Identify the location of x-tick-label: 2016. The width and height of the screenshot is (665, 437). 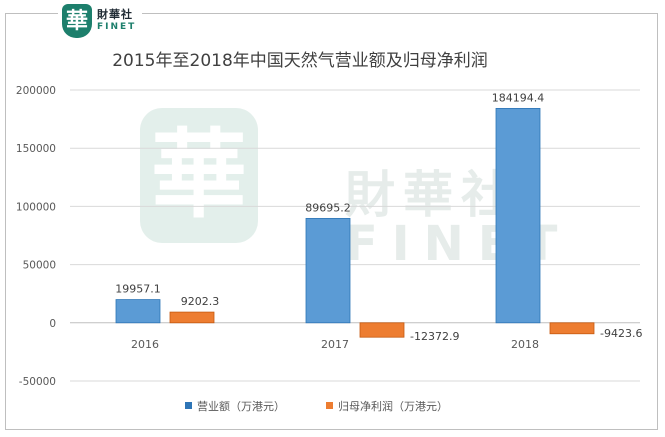
(145, 344).